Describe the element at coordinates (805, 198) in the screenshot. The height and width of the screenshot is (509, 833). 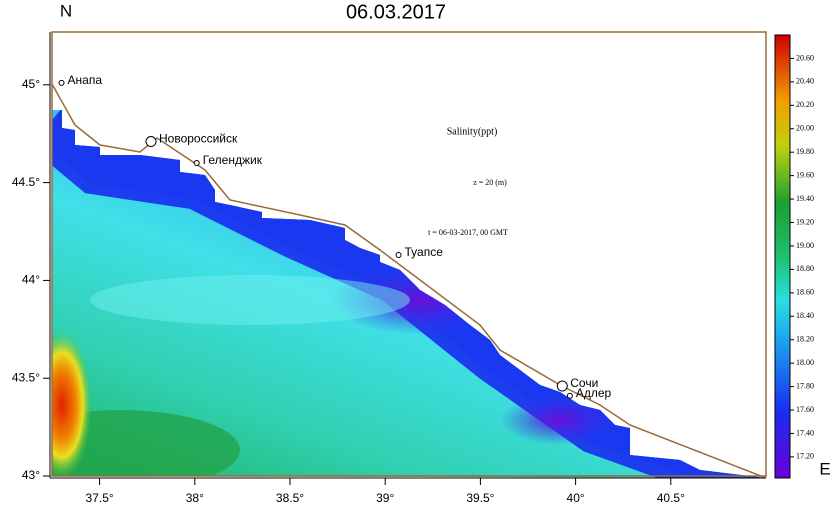
I see `colorbar-label: 19.40` at that location.